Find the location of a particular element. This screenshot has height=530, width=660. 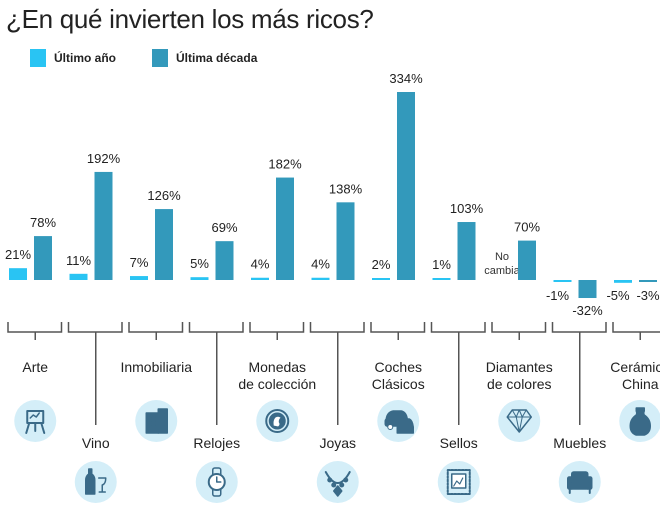

data-label-last-decade: 103% is located at coordinates (467, 208).